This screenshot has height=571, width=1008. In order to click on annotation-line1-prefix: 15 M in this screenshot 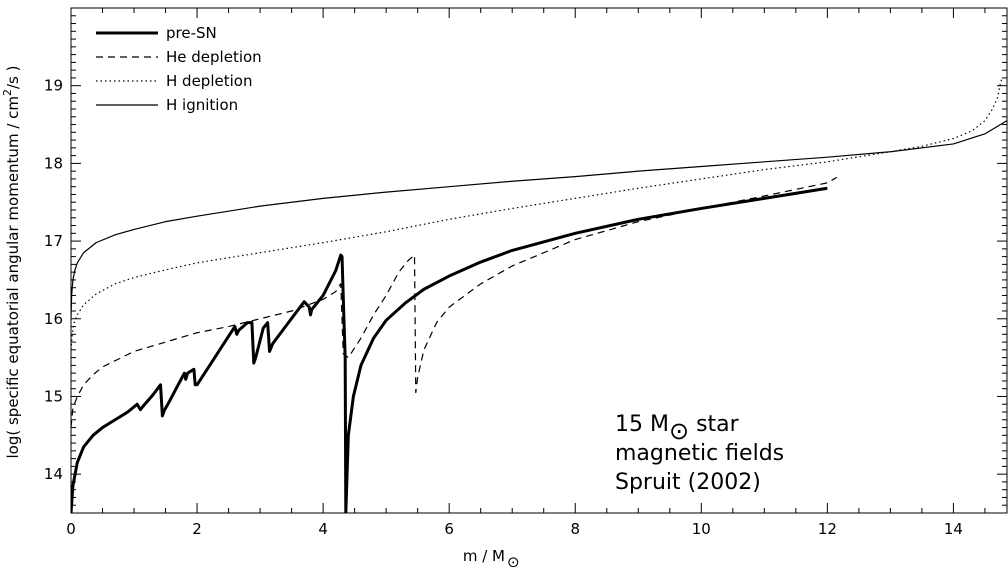, I will do `click(642, 424)`.